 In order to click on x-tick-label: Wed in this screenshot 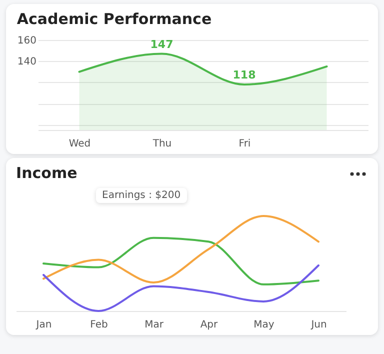, I will do `click(79, 144)`.